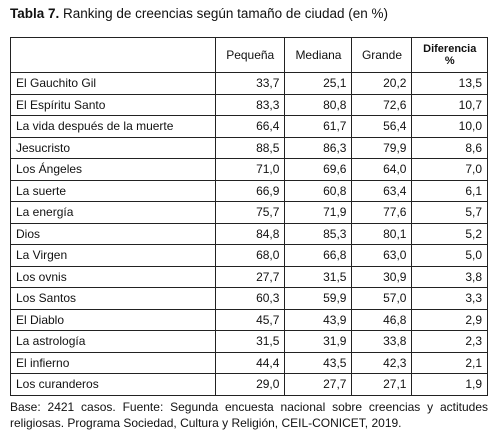 The image size is (500, 438). Describe the element at coordinates (113, 147) in the screenshot. I see `row-label: Jesucristo` at that location.